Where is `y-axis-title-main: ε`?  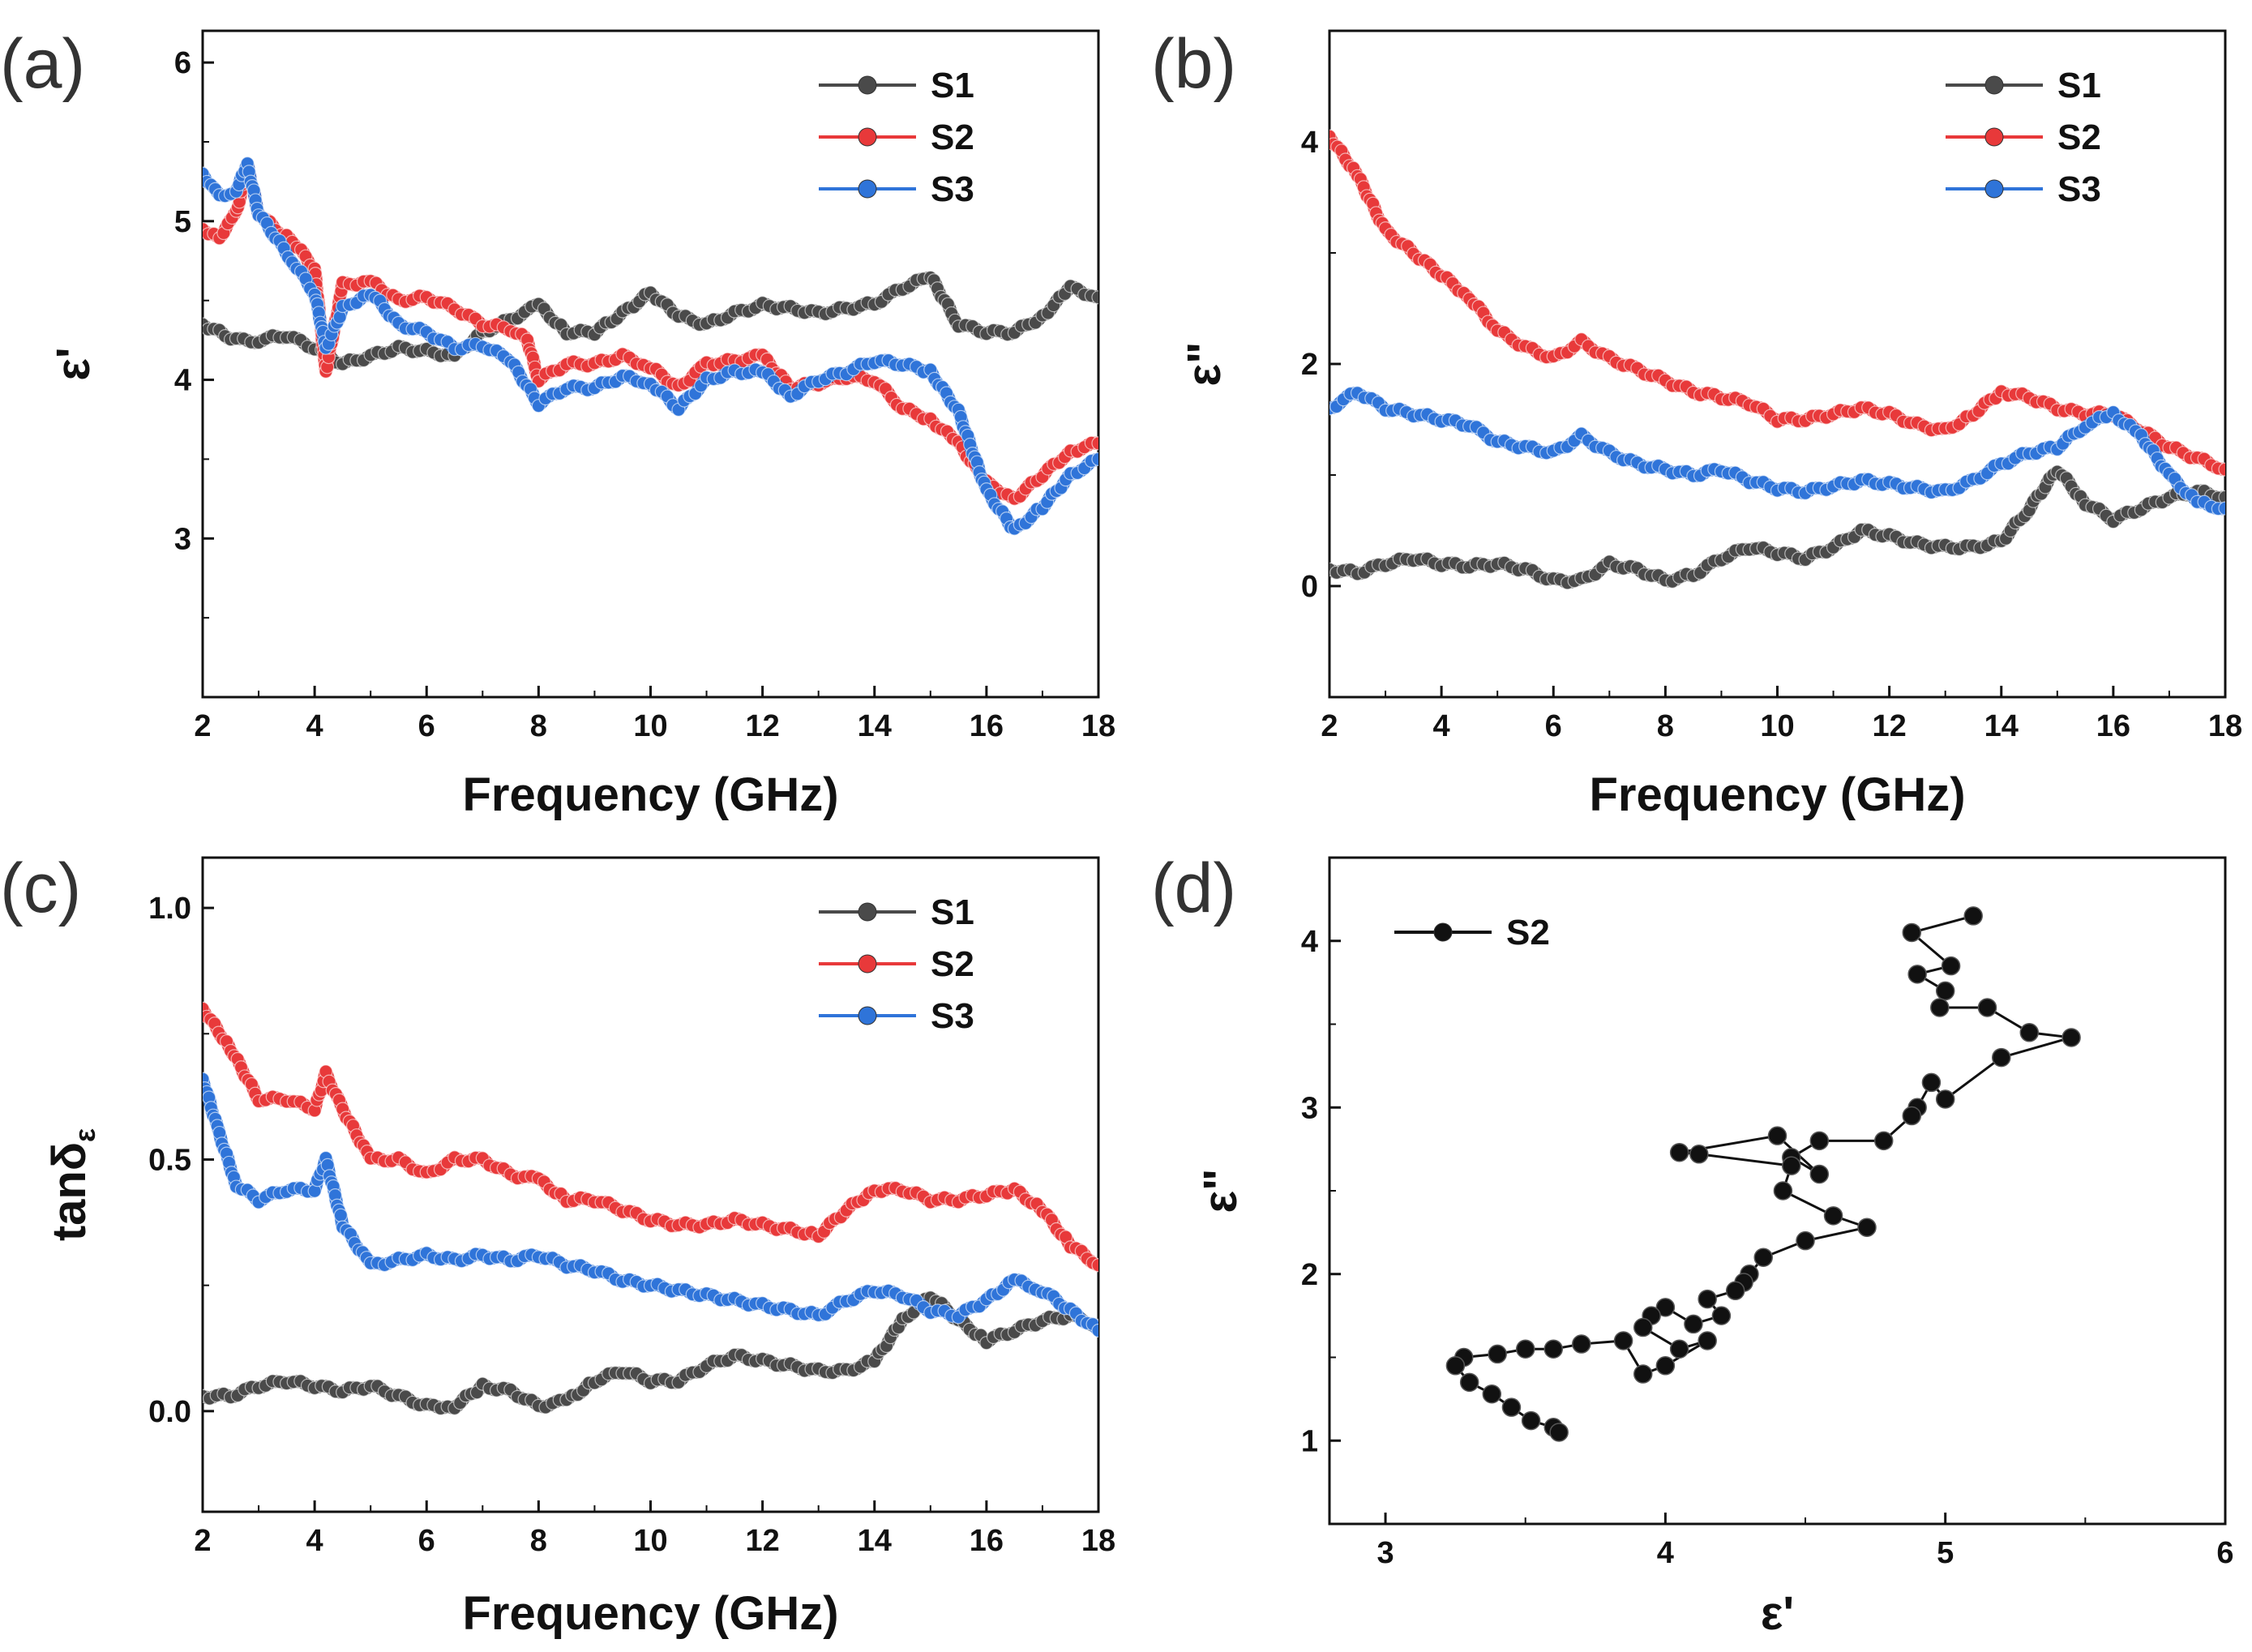
y-axis-title-main: ε is located at coordinates (1204, 376).